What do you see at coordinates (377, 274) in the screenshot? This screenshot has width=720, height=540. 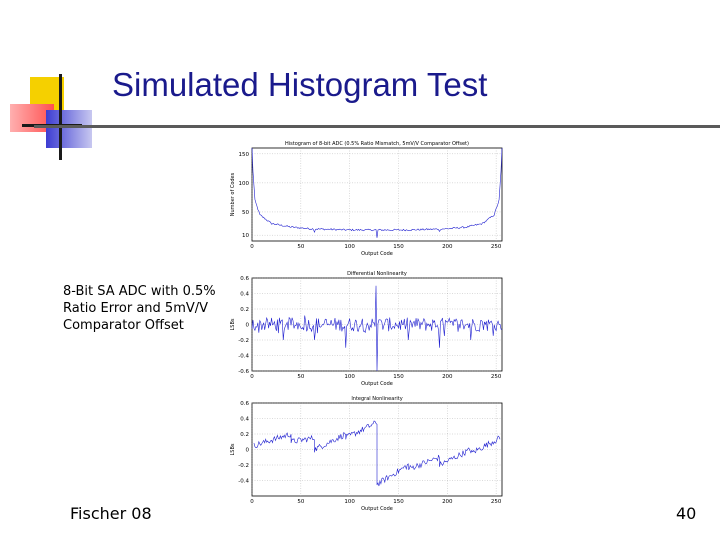 I see `chart-title: Differential Nonlinearity` at bounding box center [377, 274].